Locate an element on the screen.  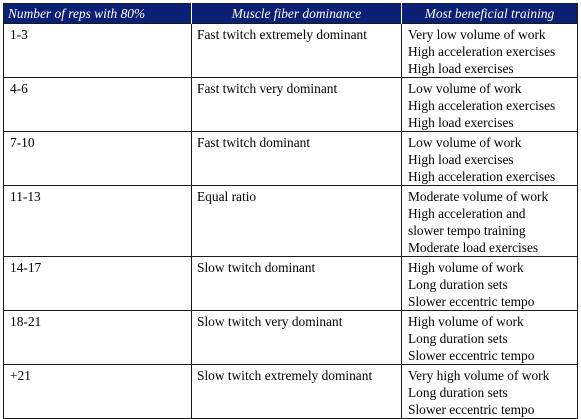
reps-cell: 4-6 is located at coordinates (97, 104).